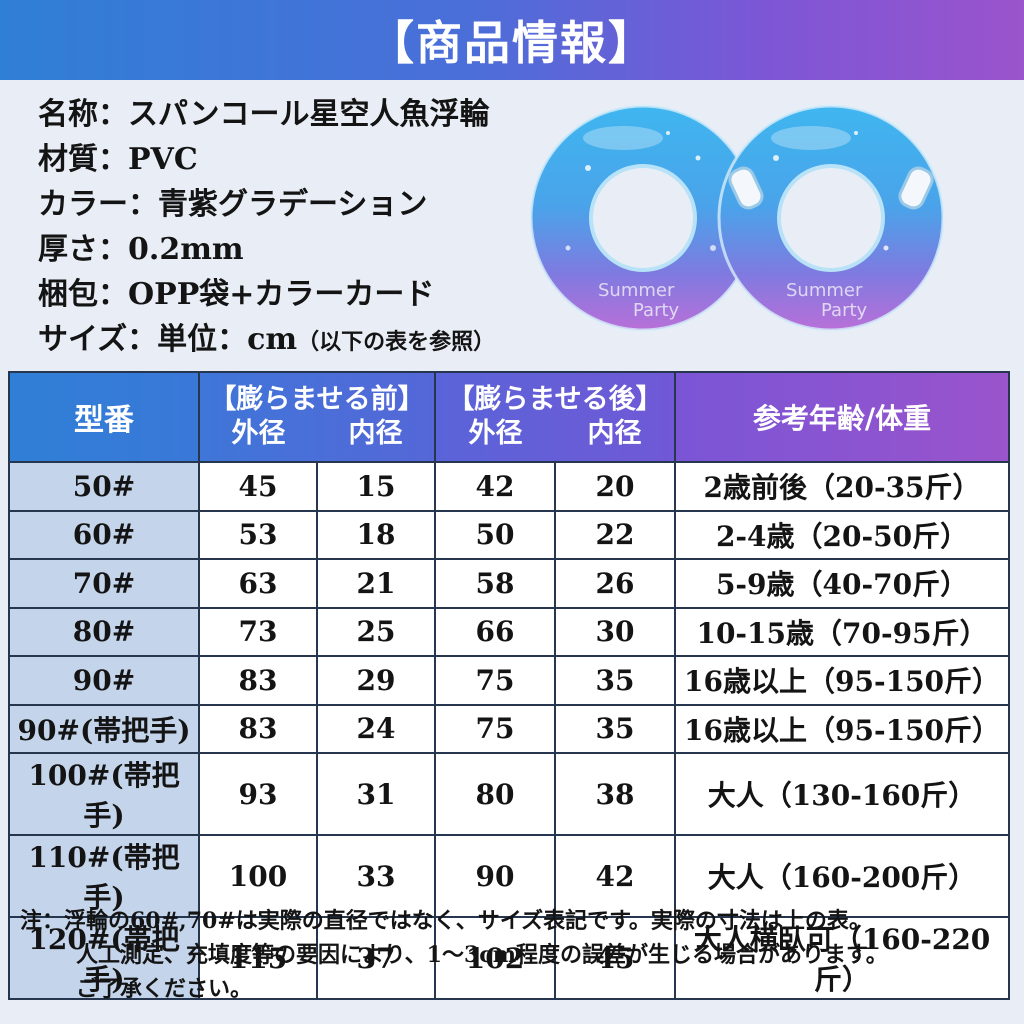 This screenshot has width=1024, height=1024. I want to click on product-image: Summer Party Summer Party, so click(735, 223).